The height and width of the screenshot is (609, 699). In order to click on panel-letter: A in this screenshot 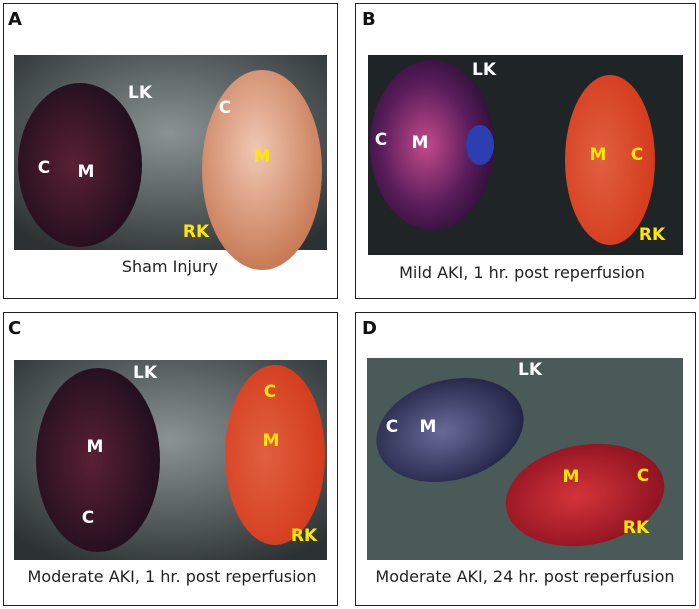, I will do `click(15, 19)`.